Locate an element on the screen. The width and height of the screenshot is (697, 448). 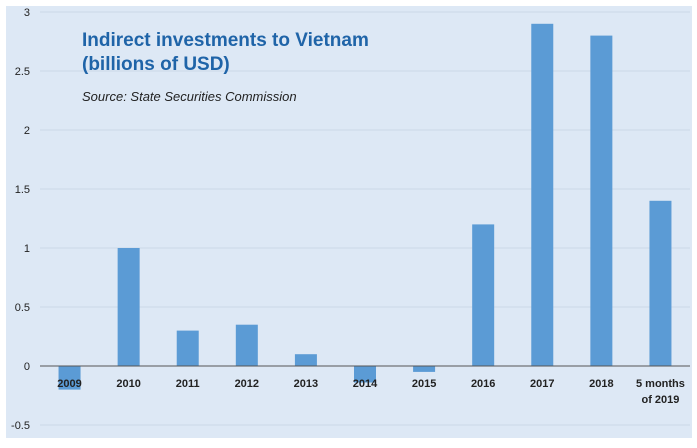
x-tick-label: 2015 is located at coordinates (424, 384).